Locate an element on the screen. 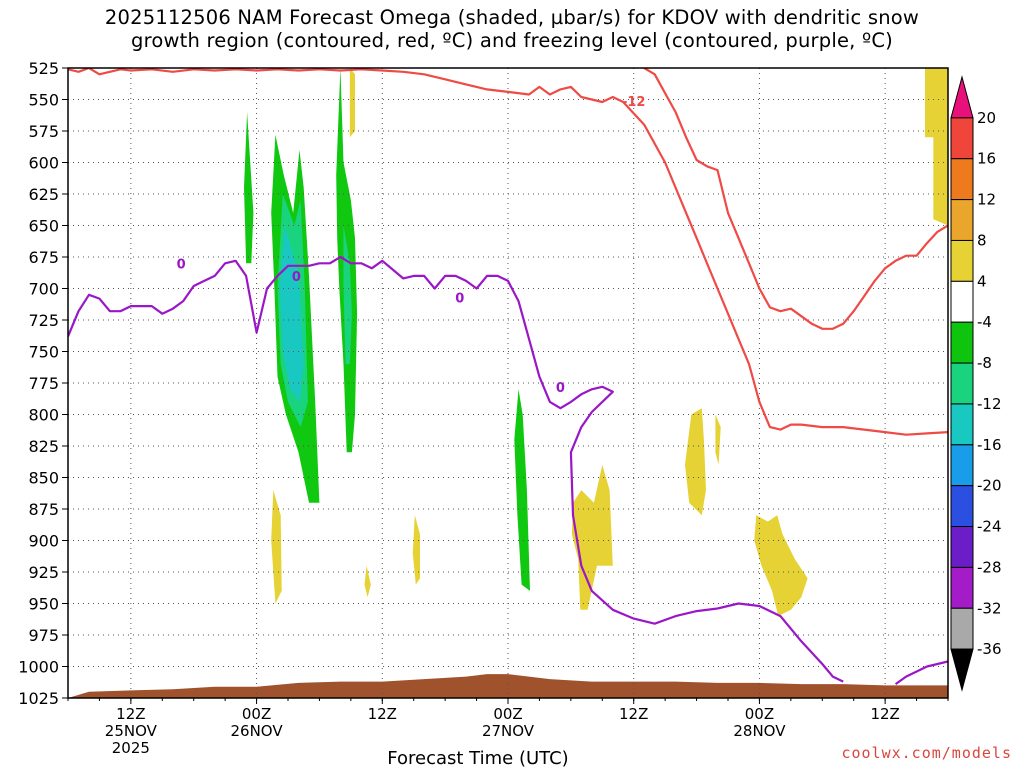  y-tick-label: 525 is located at coordinates (43, 68).